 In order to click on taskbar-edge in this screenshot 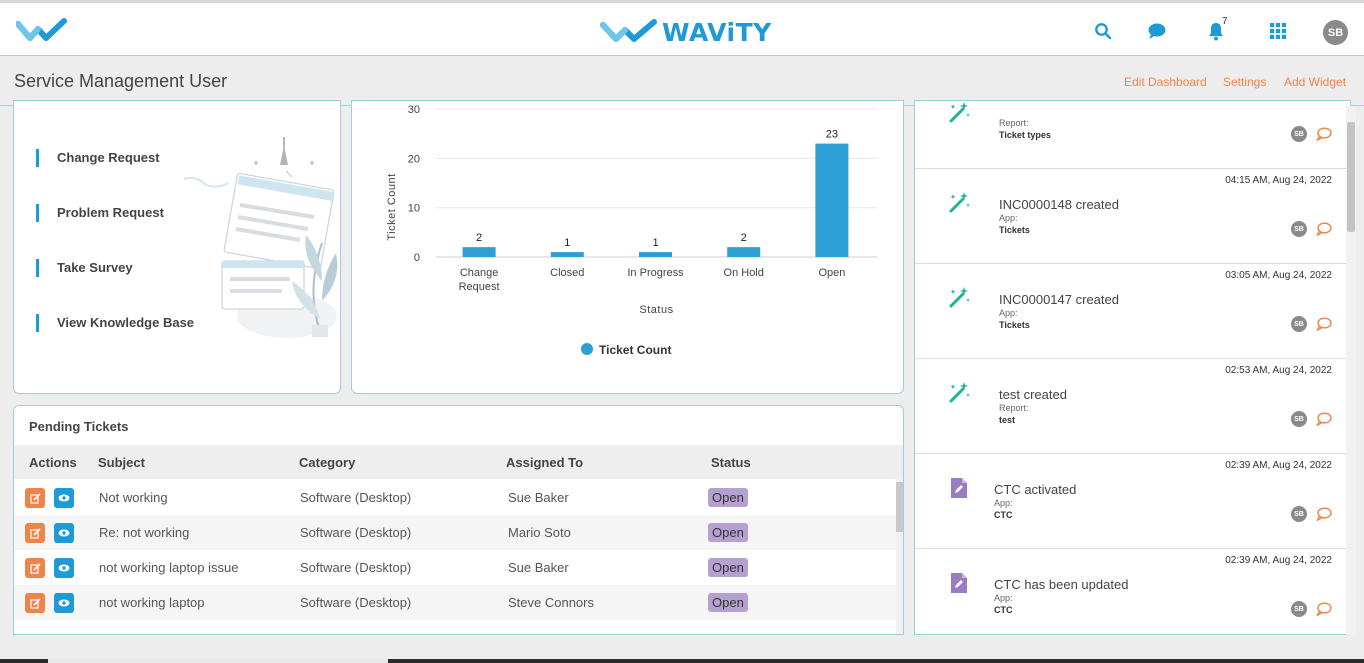, I will do `click(682, 661)`.